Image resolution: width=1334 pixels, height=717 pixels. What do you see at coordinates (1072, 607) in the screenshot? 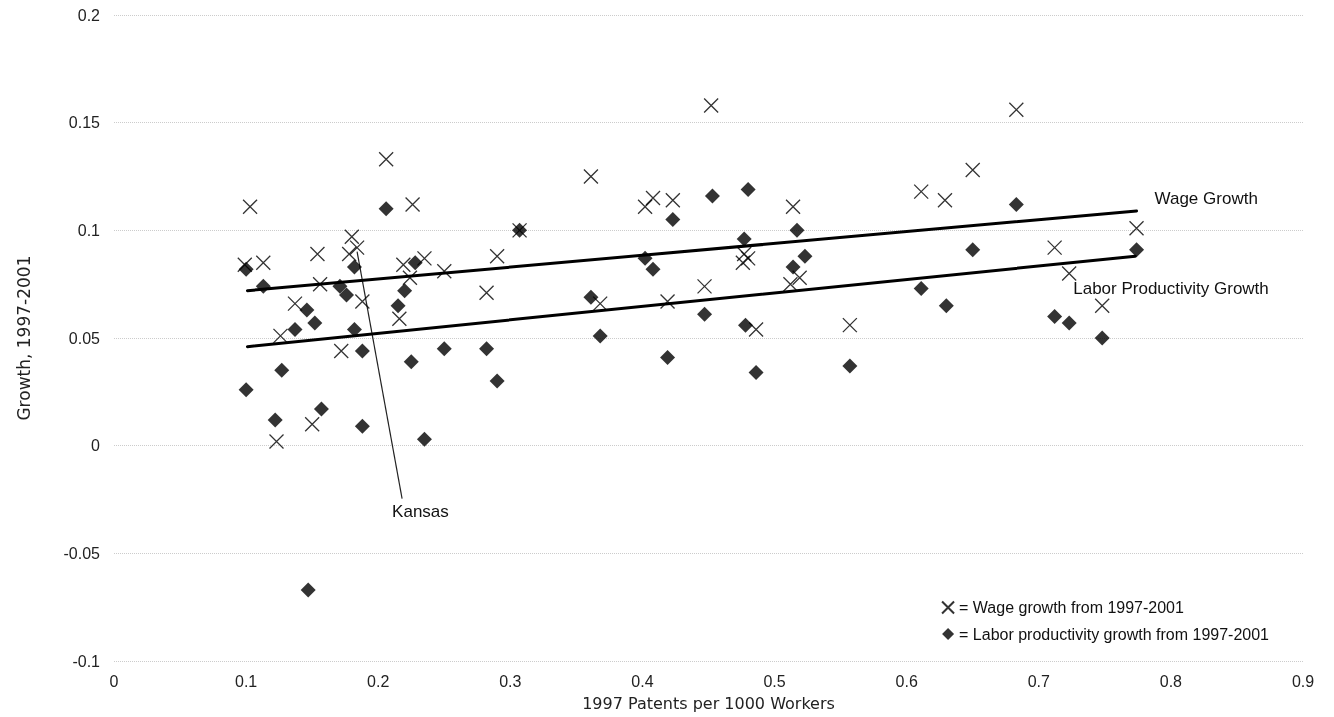
I see `legend-label: = Wage growth from 1997-2001` at bounding box center [1072, 607].